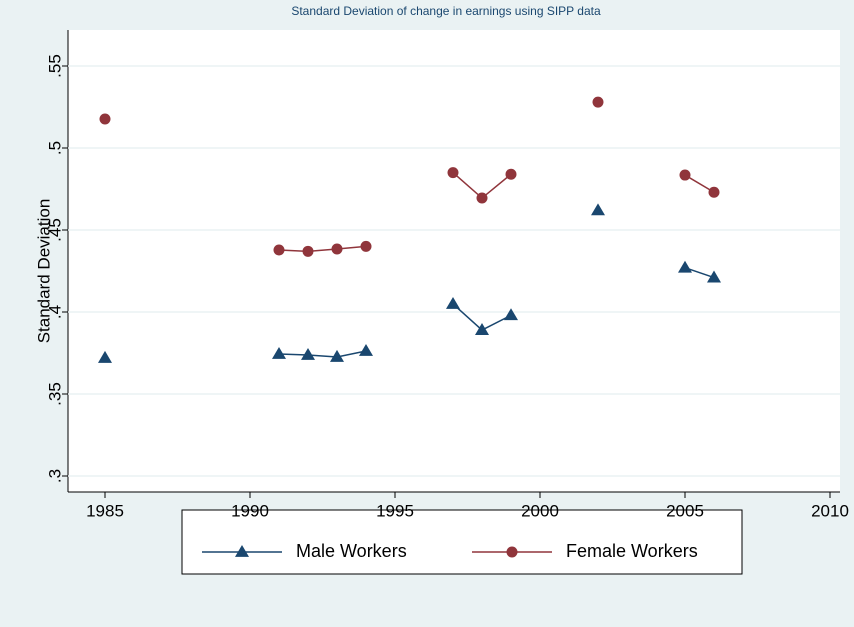 Image resolution: width=854 pixels, height=627 pixels. Describe the element at coordinates (54, 476) in the screenshot. I see `y-tick-label: .3` at that location.